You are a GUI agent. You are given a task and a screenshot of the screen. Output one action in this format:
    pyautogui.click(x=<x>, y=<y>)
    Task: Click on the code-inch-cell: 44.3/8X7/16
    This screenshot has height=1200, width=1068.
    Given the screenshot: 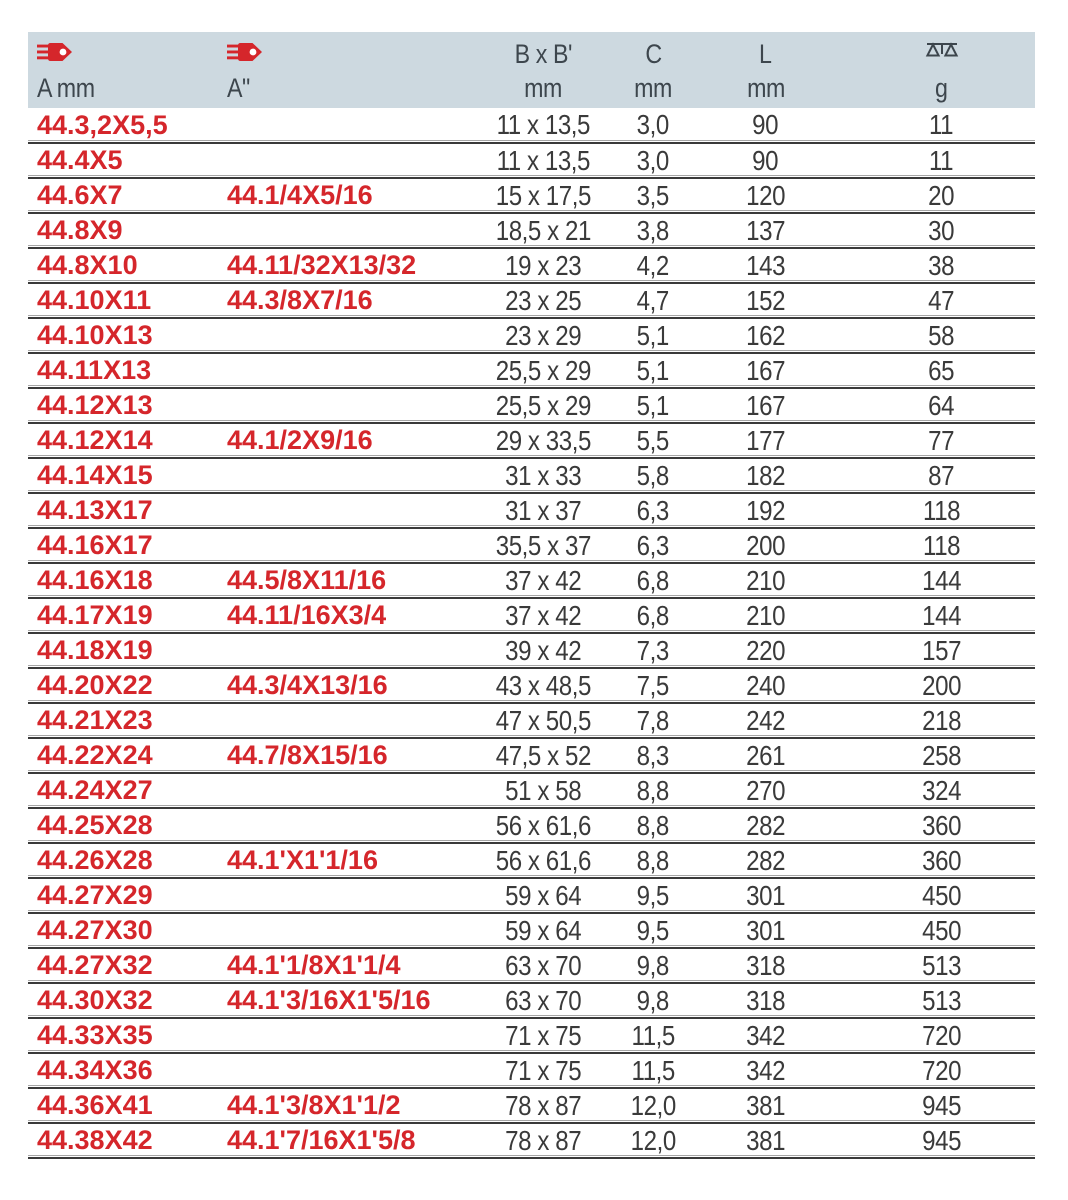 What is the action you would take?
    pyautogui.click(x=340, y=301)
    